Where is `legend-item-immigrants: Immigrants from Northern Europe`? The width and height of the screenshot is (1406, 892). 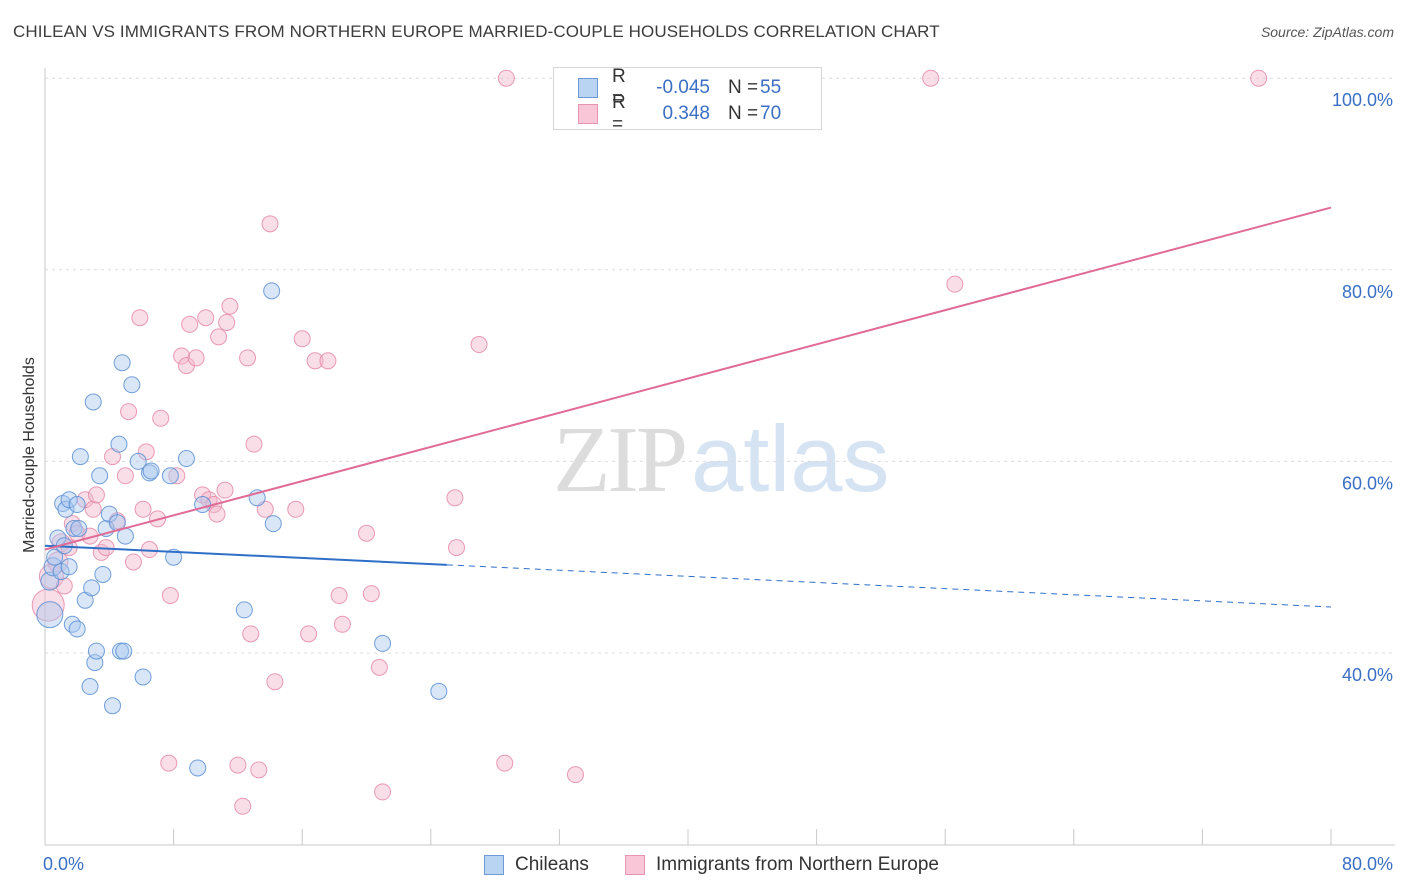
legend-item-immigrants: Immigrants from Northern Europe is located at coordinates (782, 865).